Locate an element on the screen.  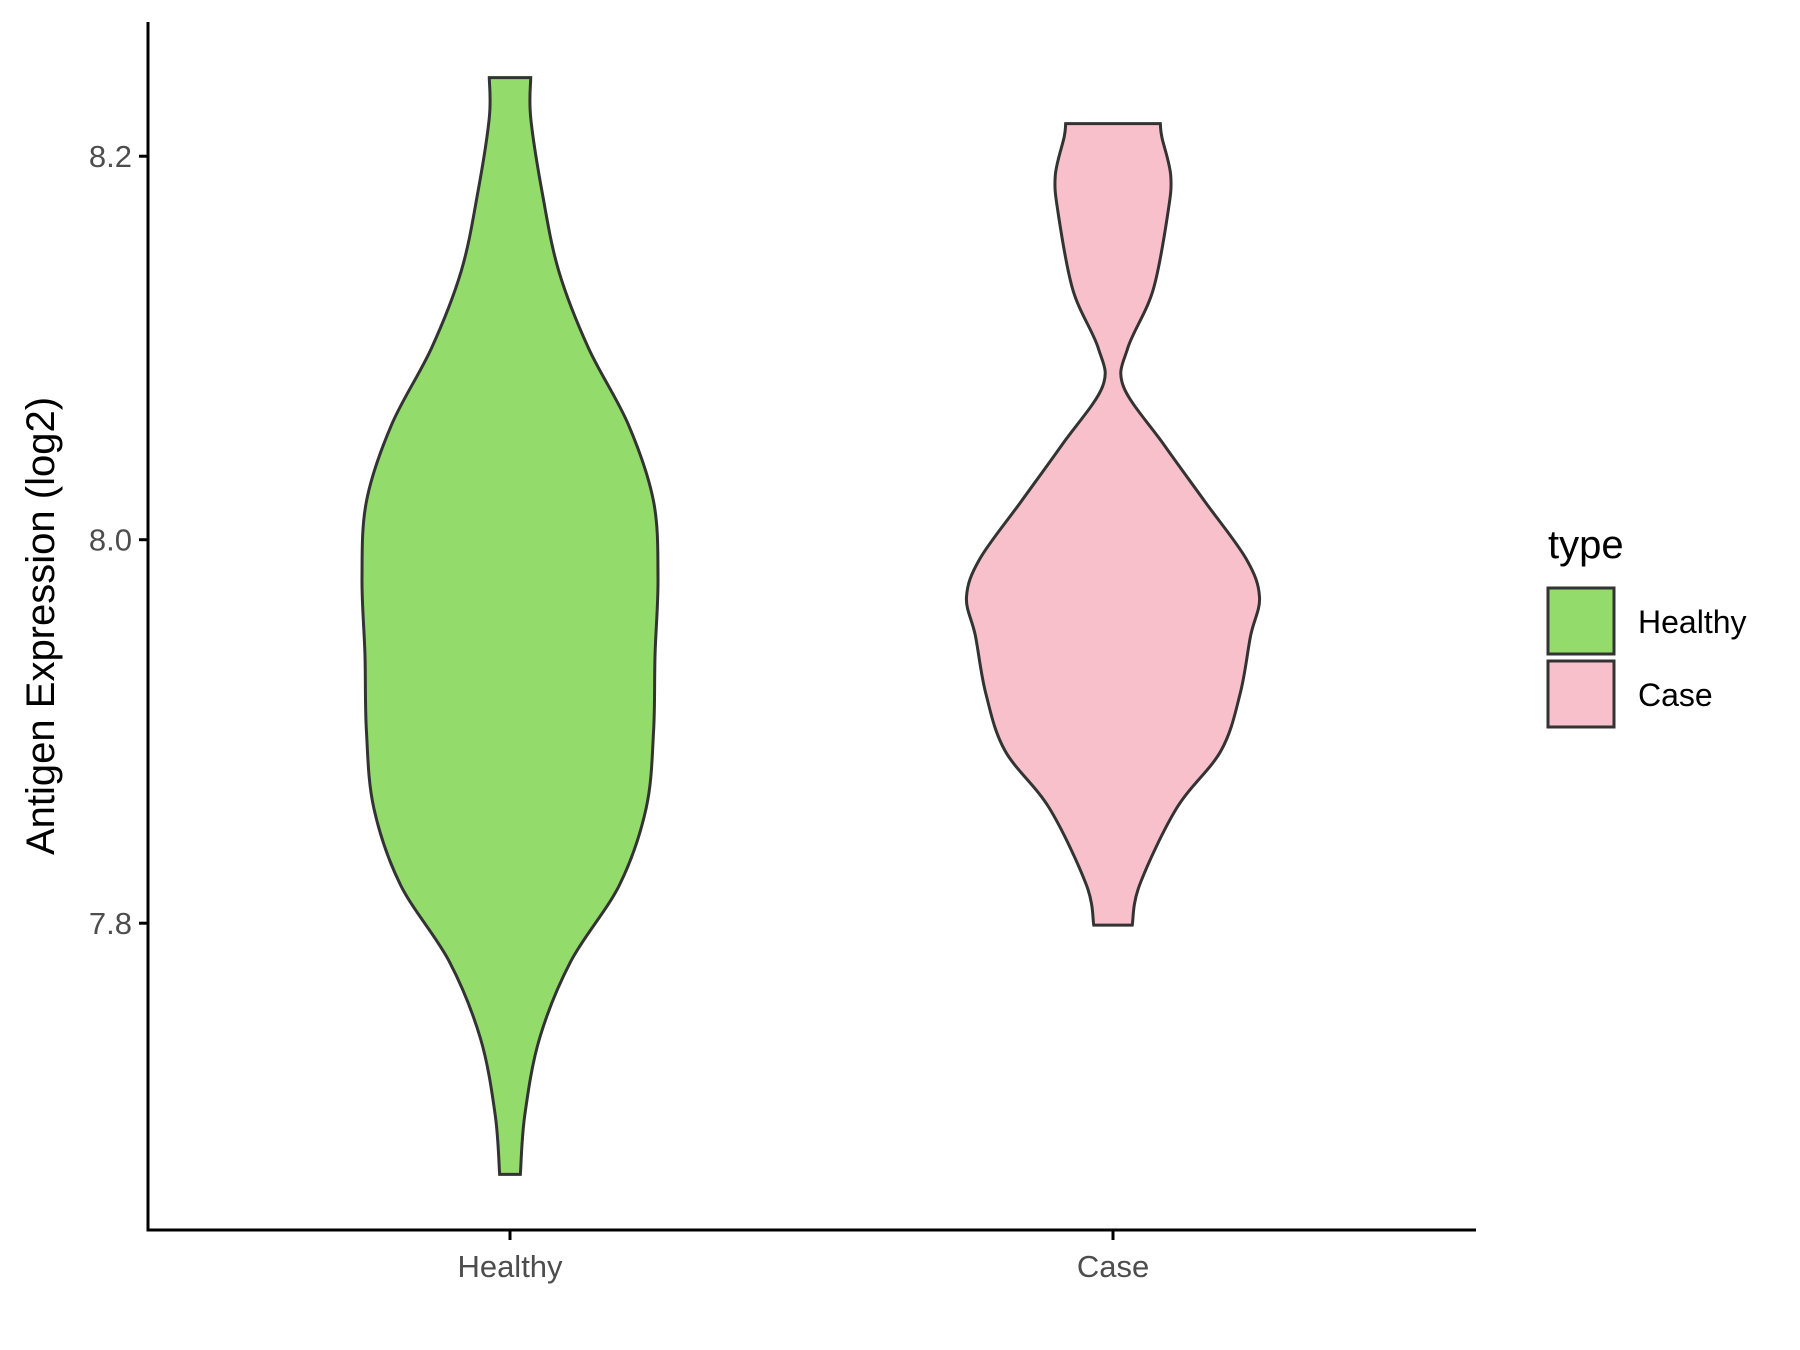
x-tick-label: Case is located at coordinates (1113, 1266).